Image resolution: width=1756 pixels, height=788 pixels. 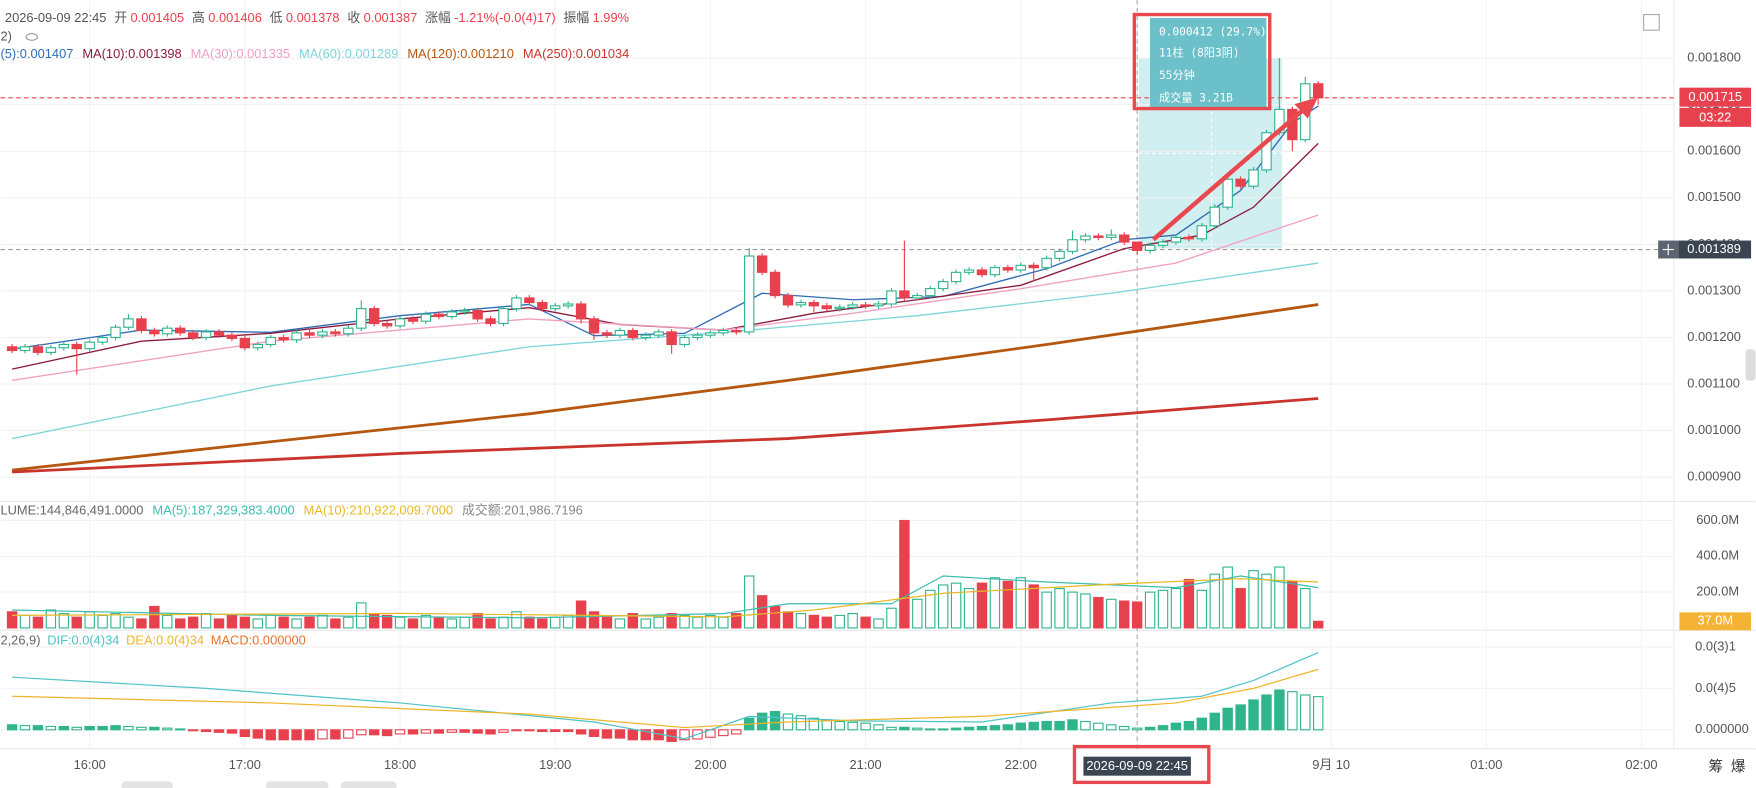 I want to click on x-tick-label: 16:00, so click(x=90, y=764).